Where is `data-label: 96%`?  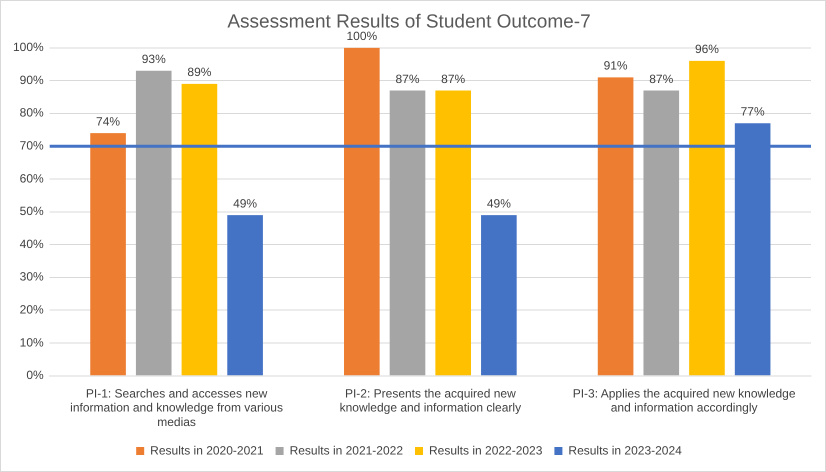 data-label: 96% is located at coordinates (707, 49).